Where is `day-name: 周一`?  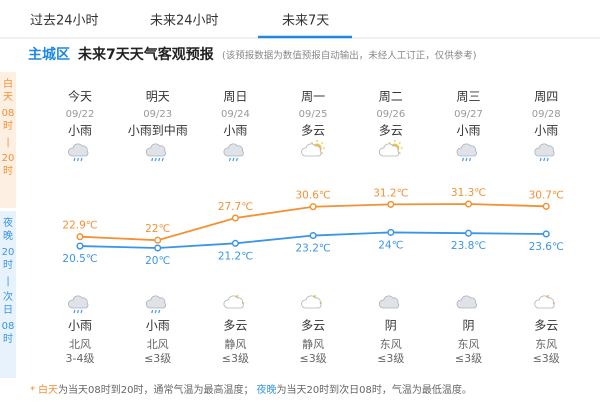 day-name: 周一 is located at coordinates (313, 97).